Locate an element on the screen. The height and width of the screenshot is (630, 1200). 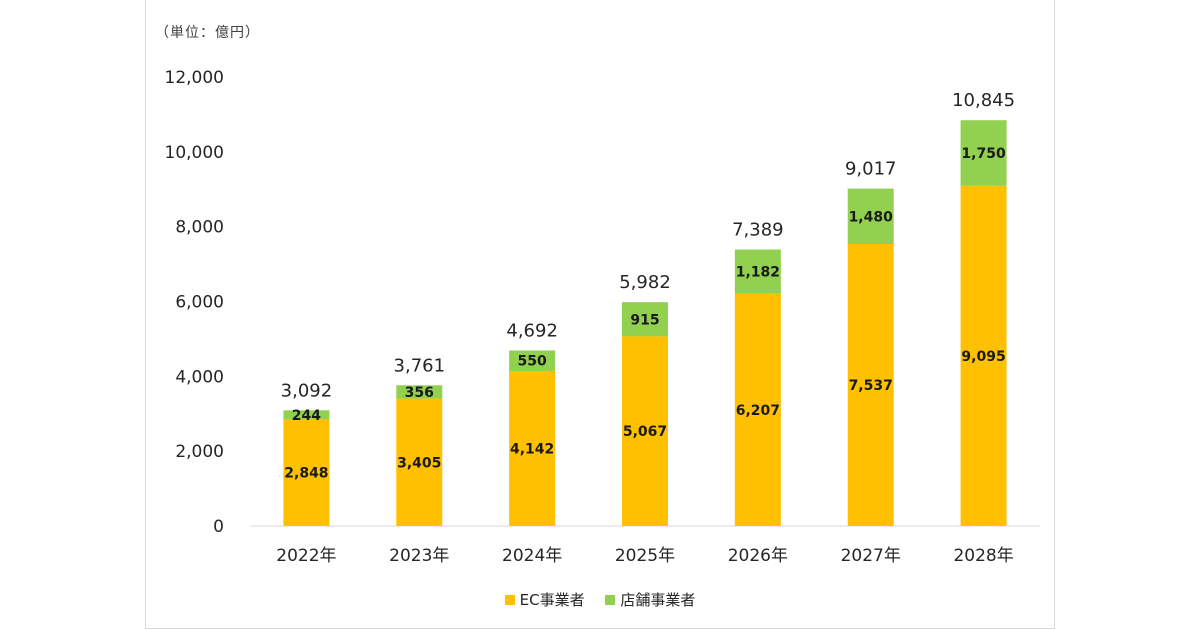
x-tick-label: 2027年 is located at coordinates (871, 556).